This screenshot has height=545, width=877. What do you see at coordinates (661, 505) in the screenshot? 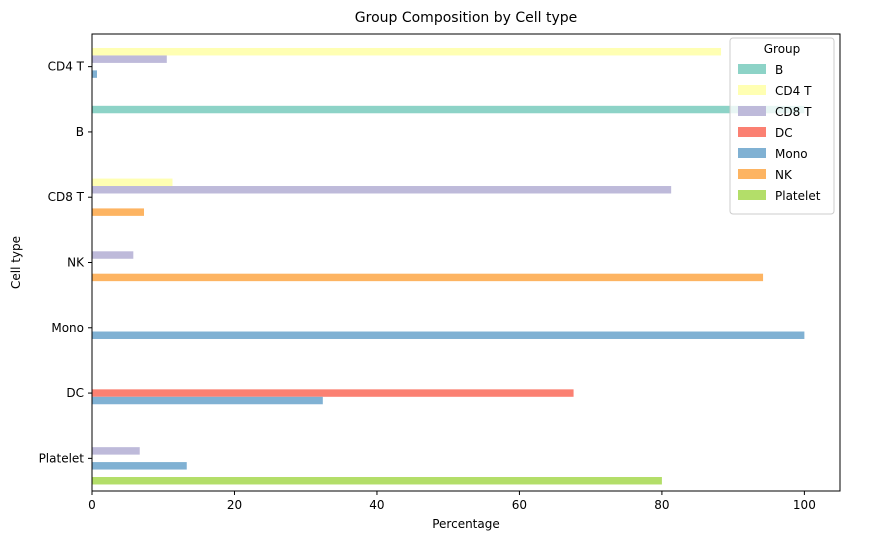
I see `x-tick-label: 80` at bounding box center [661, 505].